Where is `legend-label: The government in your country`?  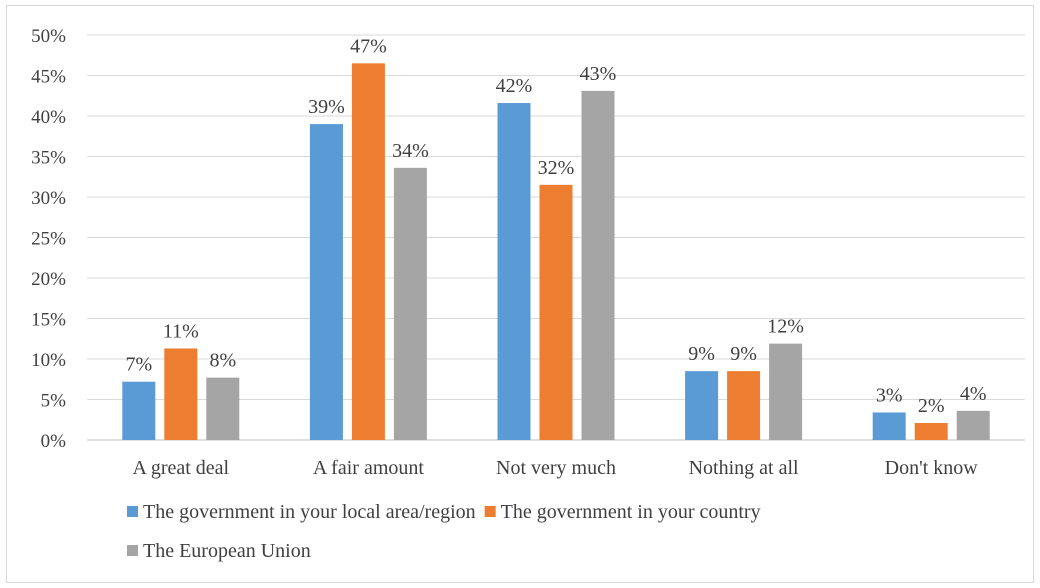
legend-label: The government in your country is located at coordinates (631, 512).